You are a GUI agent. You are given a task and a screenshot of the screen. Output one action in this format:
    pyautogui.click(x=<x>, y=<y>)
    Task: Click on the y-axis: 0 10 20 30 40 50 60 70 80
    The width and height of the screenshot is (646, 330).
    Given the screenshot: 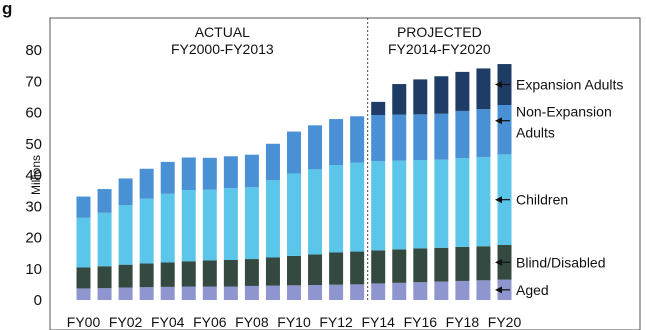 What is the action you would take?
    pyautogui.click(x=33, y=175)
    